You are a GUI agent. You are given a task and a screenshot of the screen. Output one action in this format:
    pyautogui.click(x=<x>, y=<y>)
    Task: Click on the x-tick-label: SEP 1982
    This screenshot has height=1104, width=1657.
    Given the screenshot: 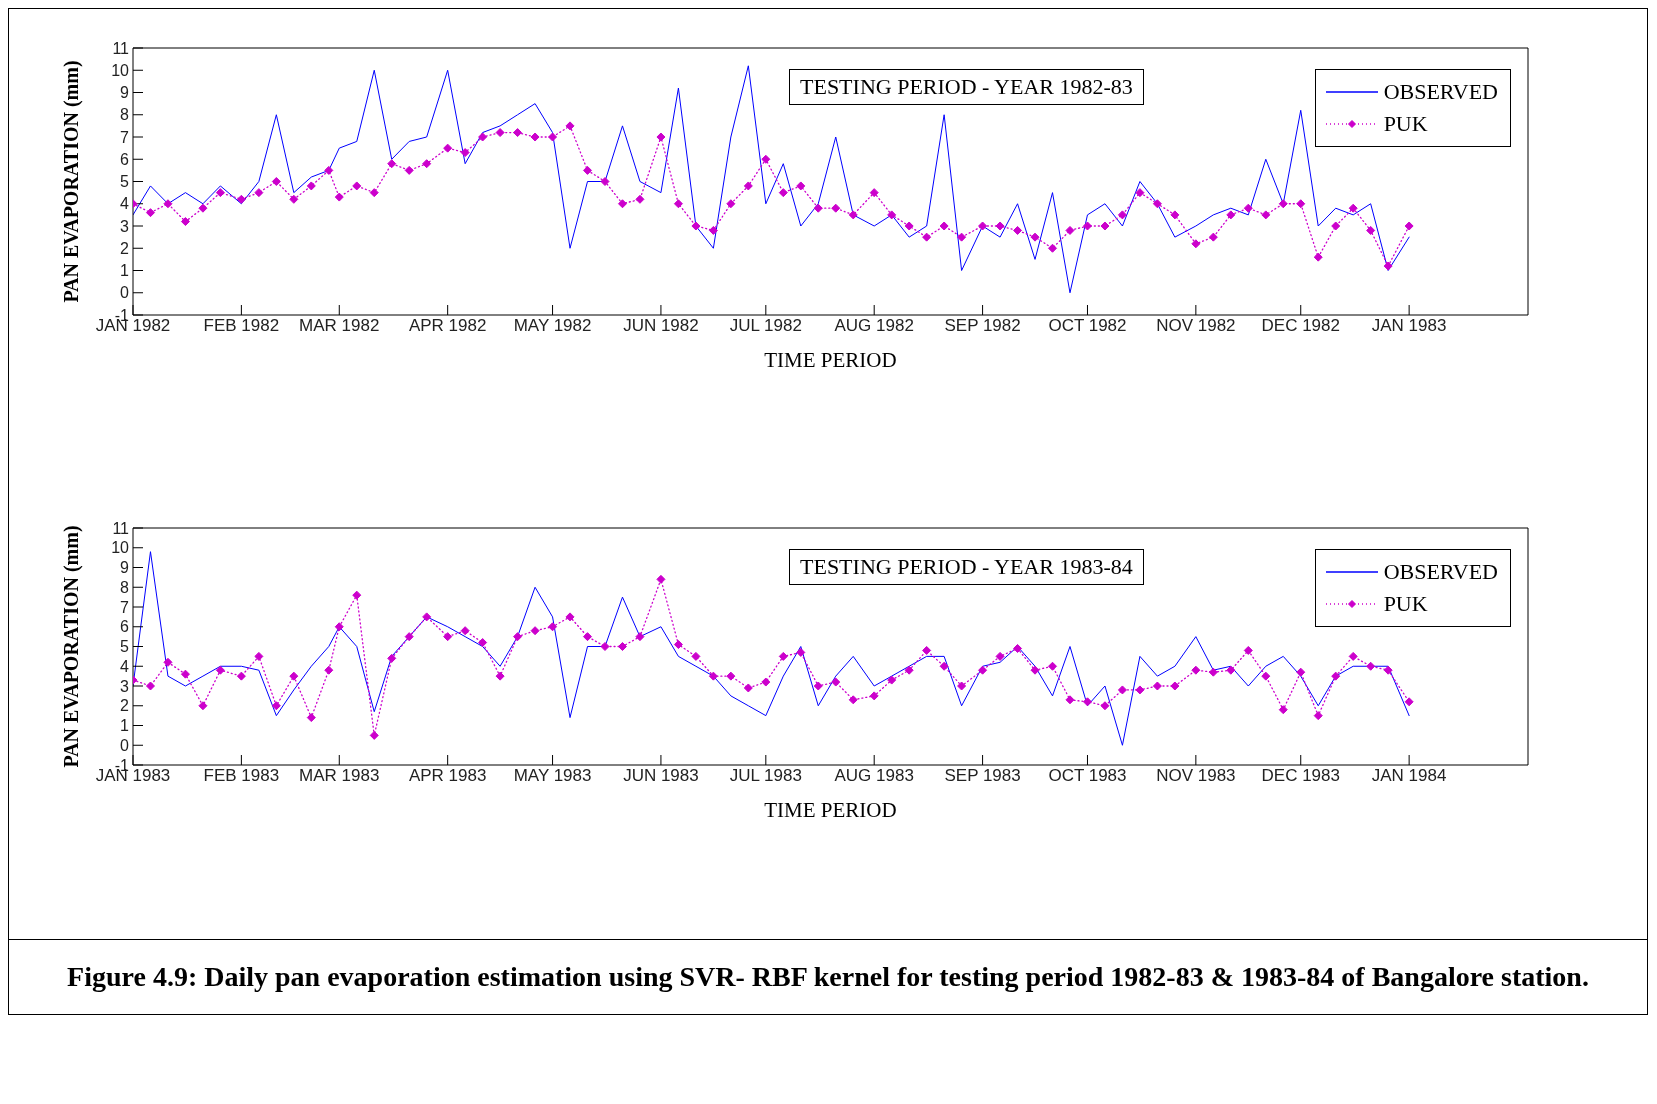 What is the action you would take?
    pyautogui.click(x=982, y=326)
    